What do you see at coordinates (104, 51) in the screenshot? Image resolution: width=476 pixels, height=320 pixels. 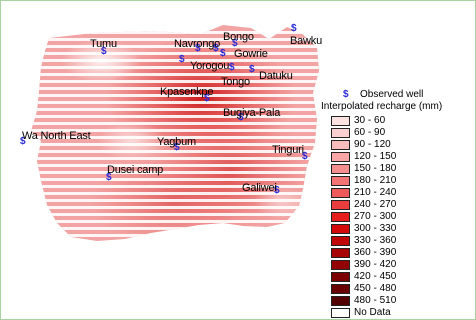 I see `well-marker-tumu: $` at bounding box center [104, 51].